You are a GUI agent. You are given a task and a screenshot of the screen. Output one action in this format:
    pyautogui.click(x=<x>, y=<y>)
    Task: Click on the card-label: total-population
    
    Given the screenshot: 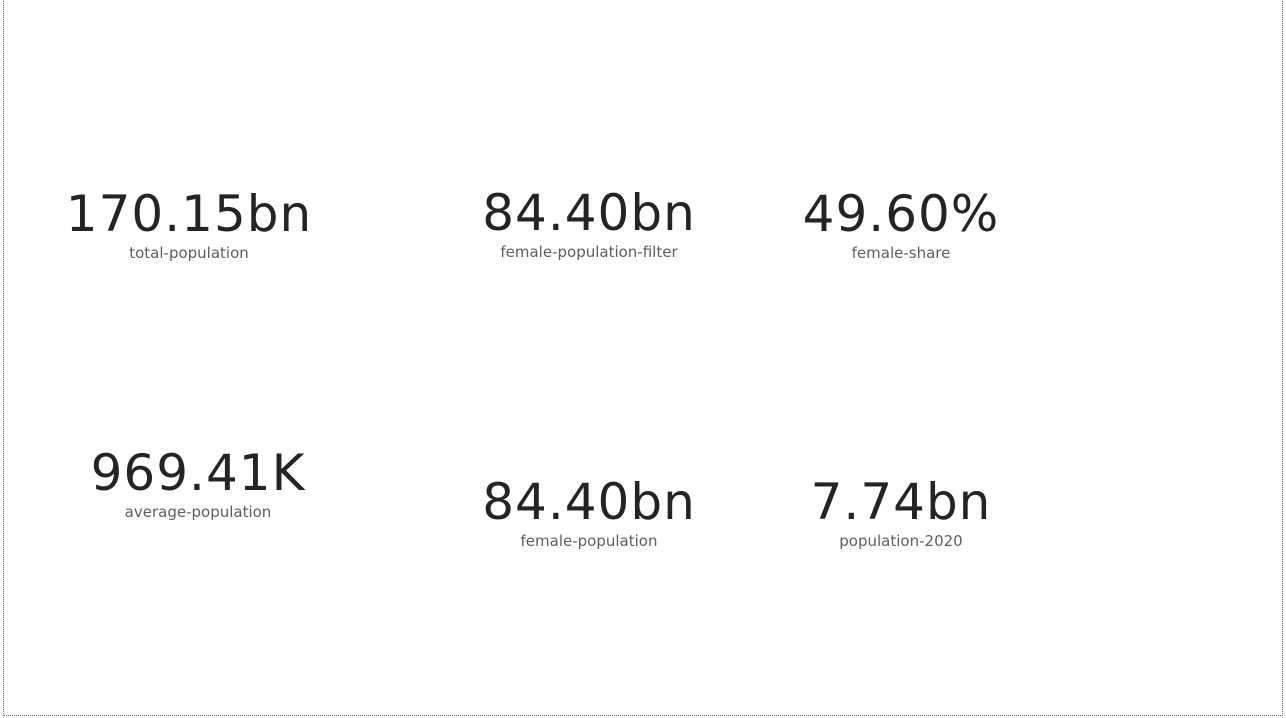 What is the action you would take?
    pyautogui.click(x=189, y=253)
    